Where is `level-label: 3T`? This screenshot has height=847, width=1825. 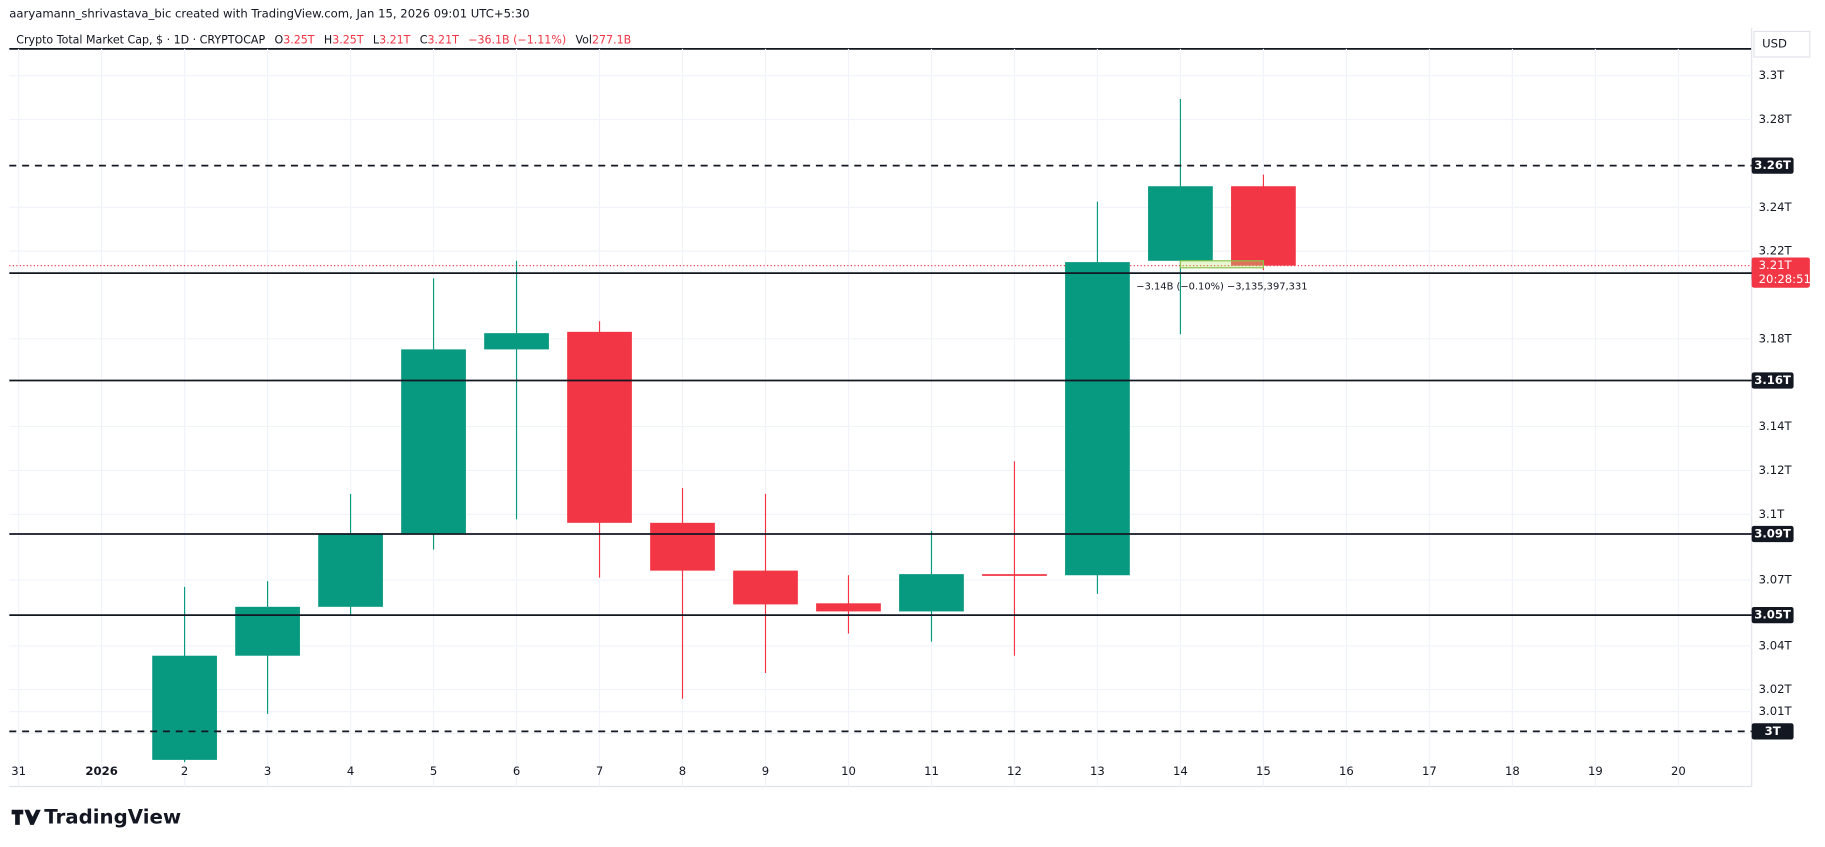 level-label: 3T is located at coordinates (1773, 731).